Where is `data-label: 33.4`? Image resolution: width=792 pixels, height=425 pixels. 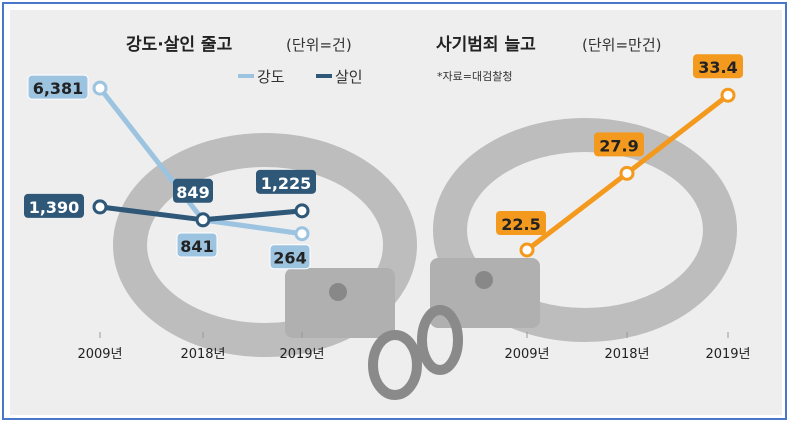
data-label: 33.4 is located at coordinates (717, 67).